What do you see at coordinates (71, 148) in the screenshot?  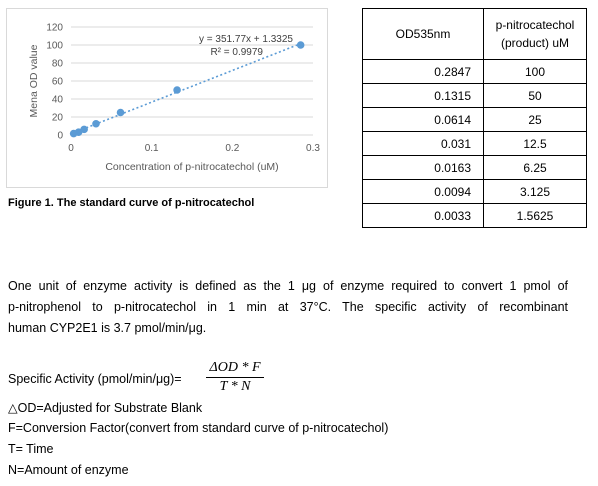 I see `x-tick-label: 0` at bounding box center [71, 148].